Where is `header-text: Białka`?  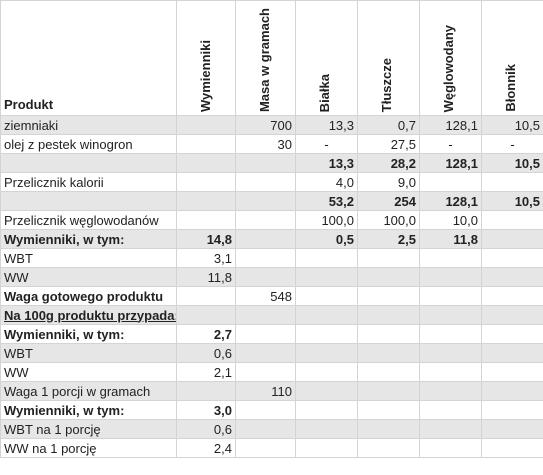
header-text: Białka is located at coordinates (324, 92).